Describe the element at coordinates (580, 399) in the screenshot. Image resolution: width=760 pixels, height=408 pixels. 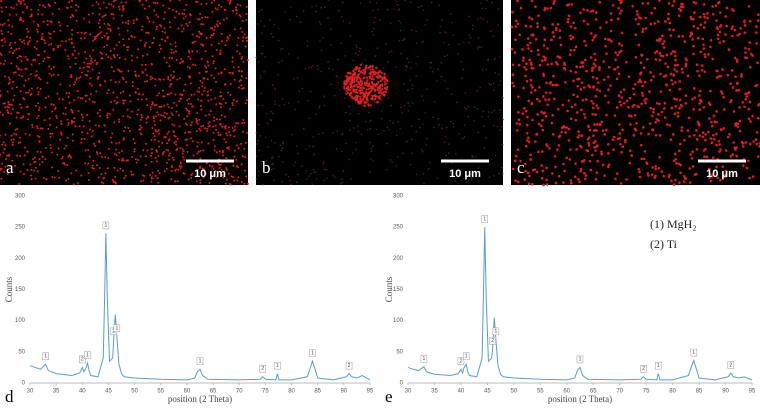
I see `x-axis-label: position (2 Theta)` at that location.